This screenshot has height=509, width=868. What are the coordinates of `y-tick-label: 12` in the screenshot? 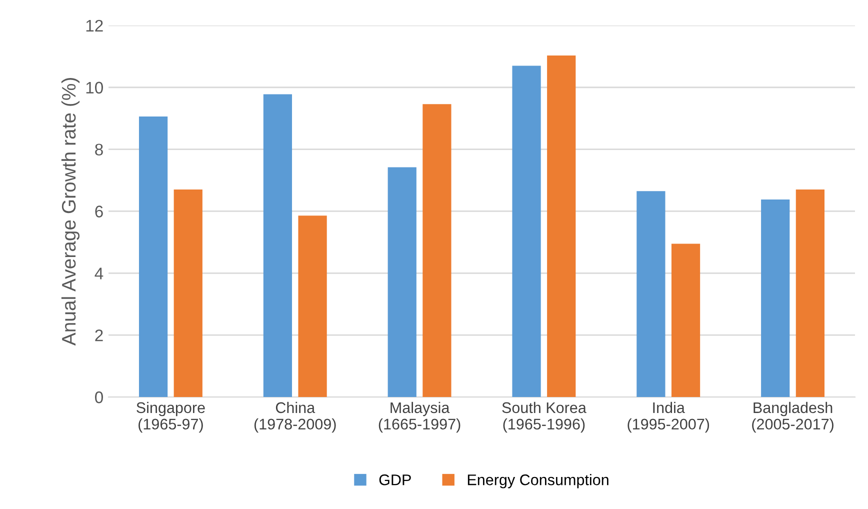 It's located at (94, 26).